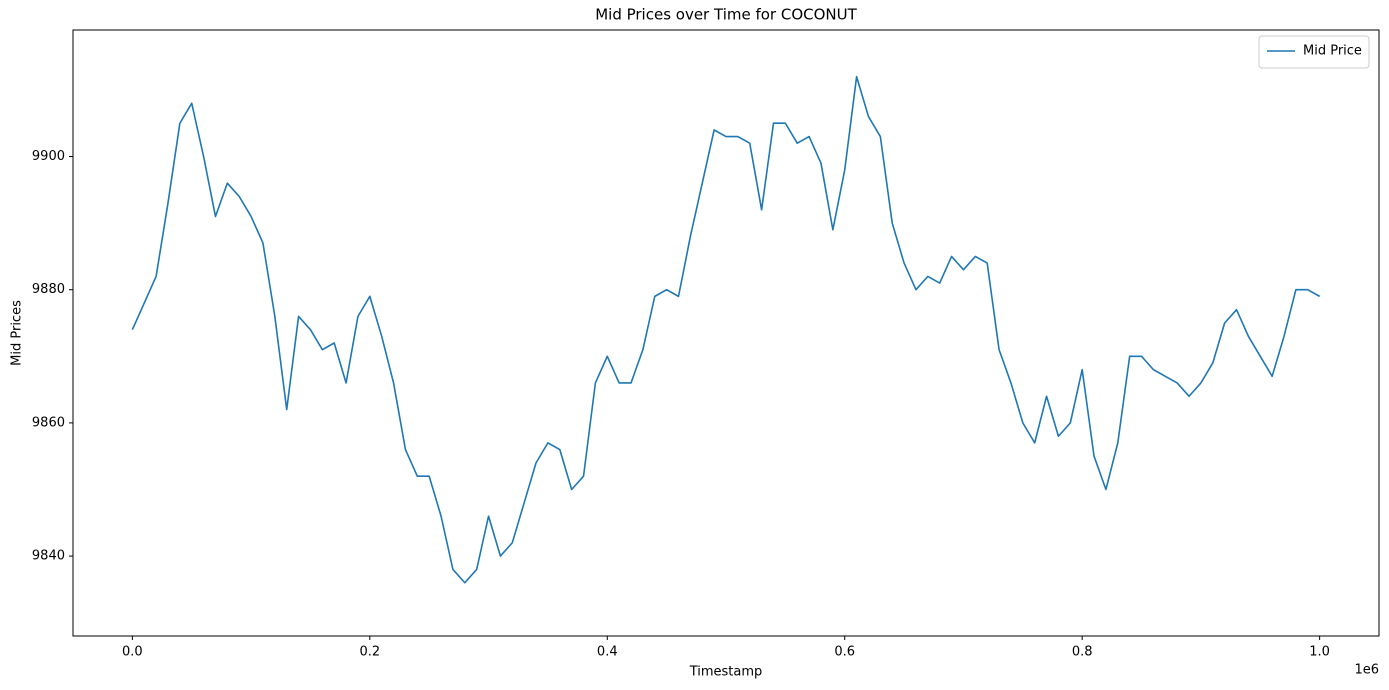 This screenshot has height=690, width=1389. Describe the element at coordinates (369, 652) in the screenshot. I see `x-tick-label: 0.2` at that location.